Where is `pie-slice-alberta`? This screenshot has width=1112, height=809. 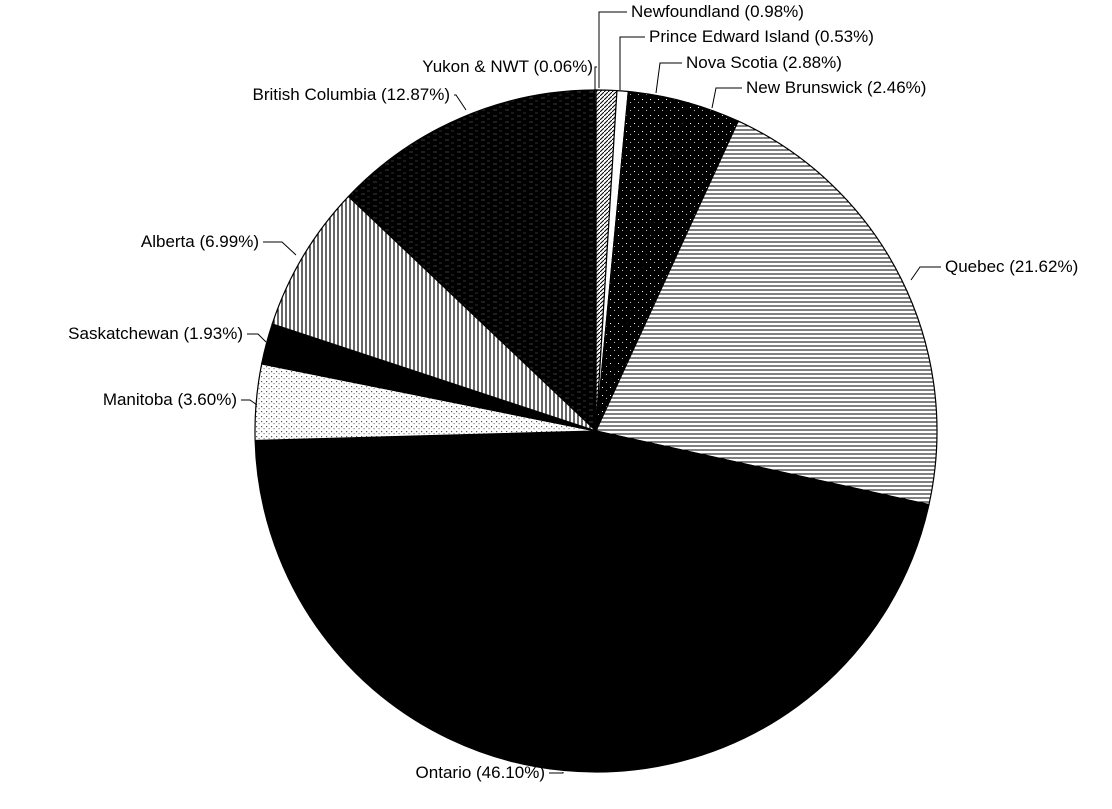
pie-slice-alberta is located at coordinates (434, 313).